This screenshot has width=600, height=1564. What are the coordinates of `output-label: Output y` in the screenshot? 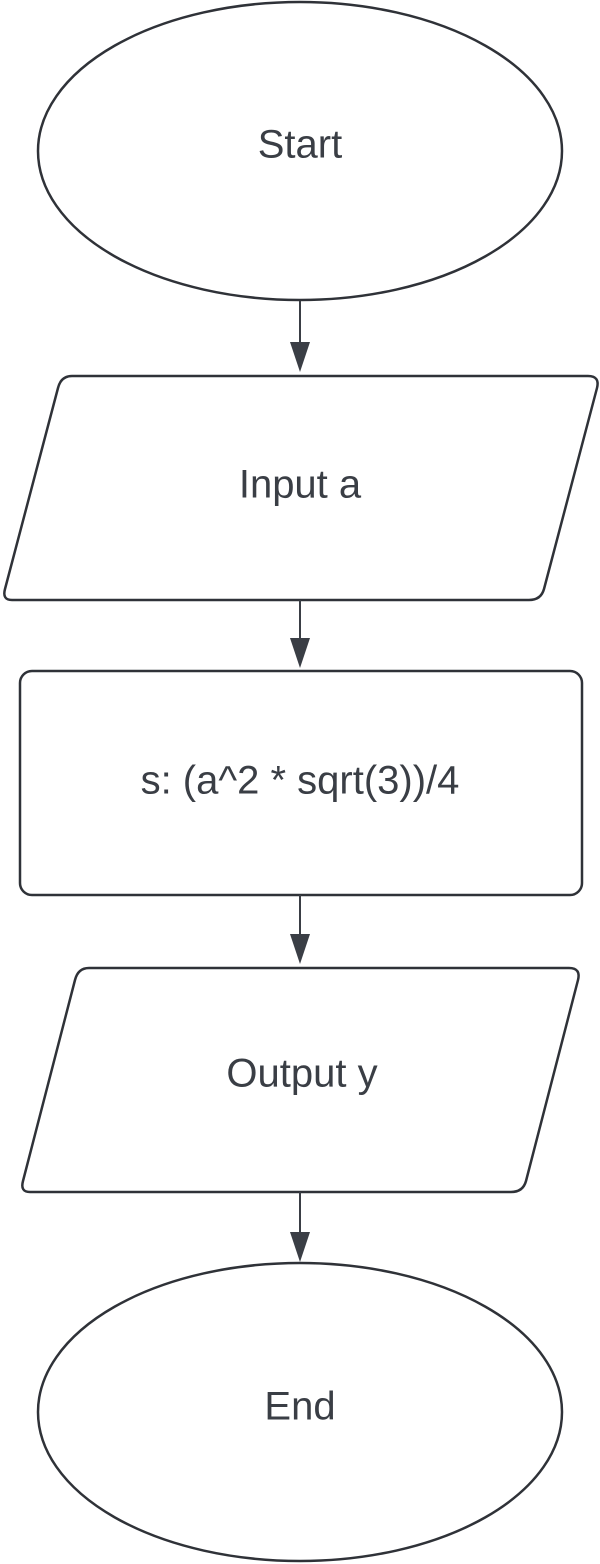 It's located at (301, 1074).